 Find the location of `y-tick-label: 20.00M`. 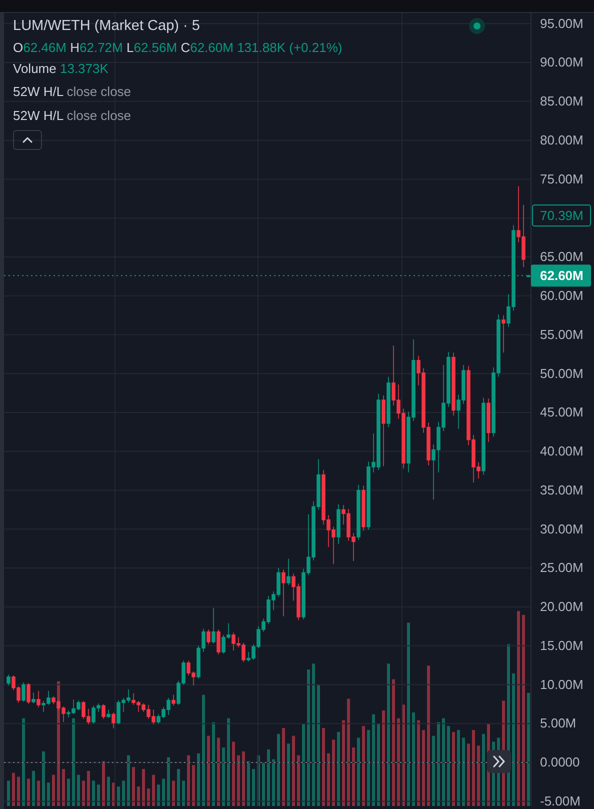

y-tick-label: 20.00M is located at coordinates (562, 606).